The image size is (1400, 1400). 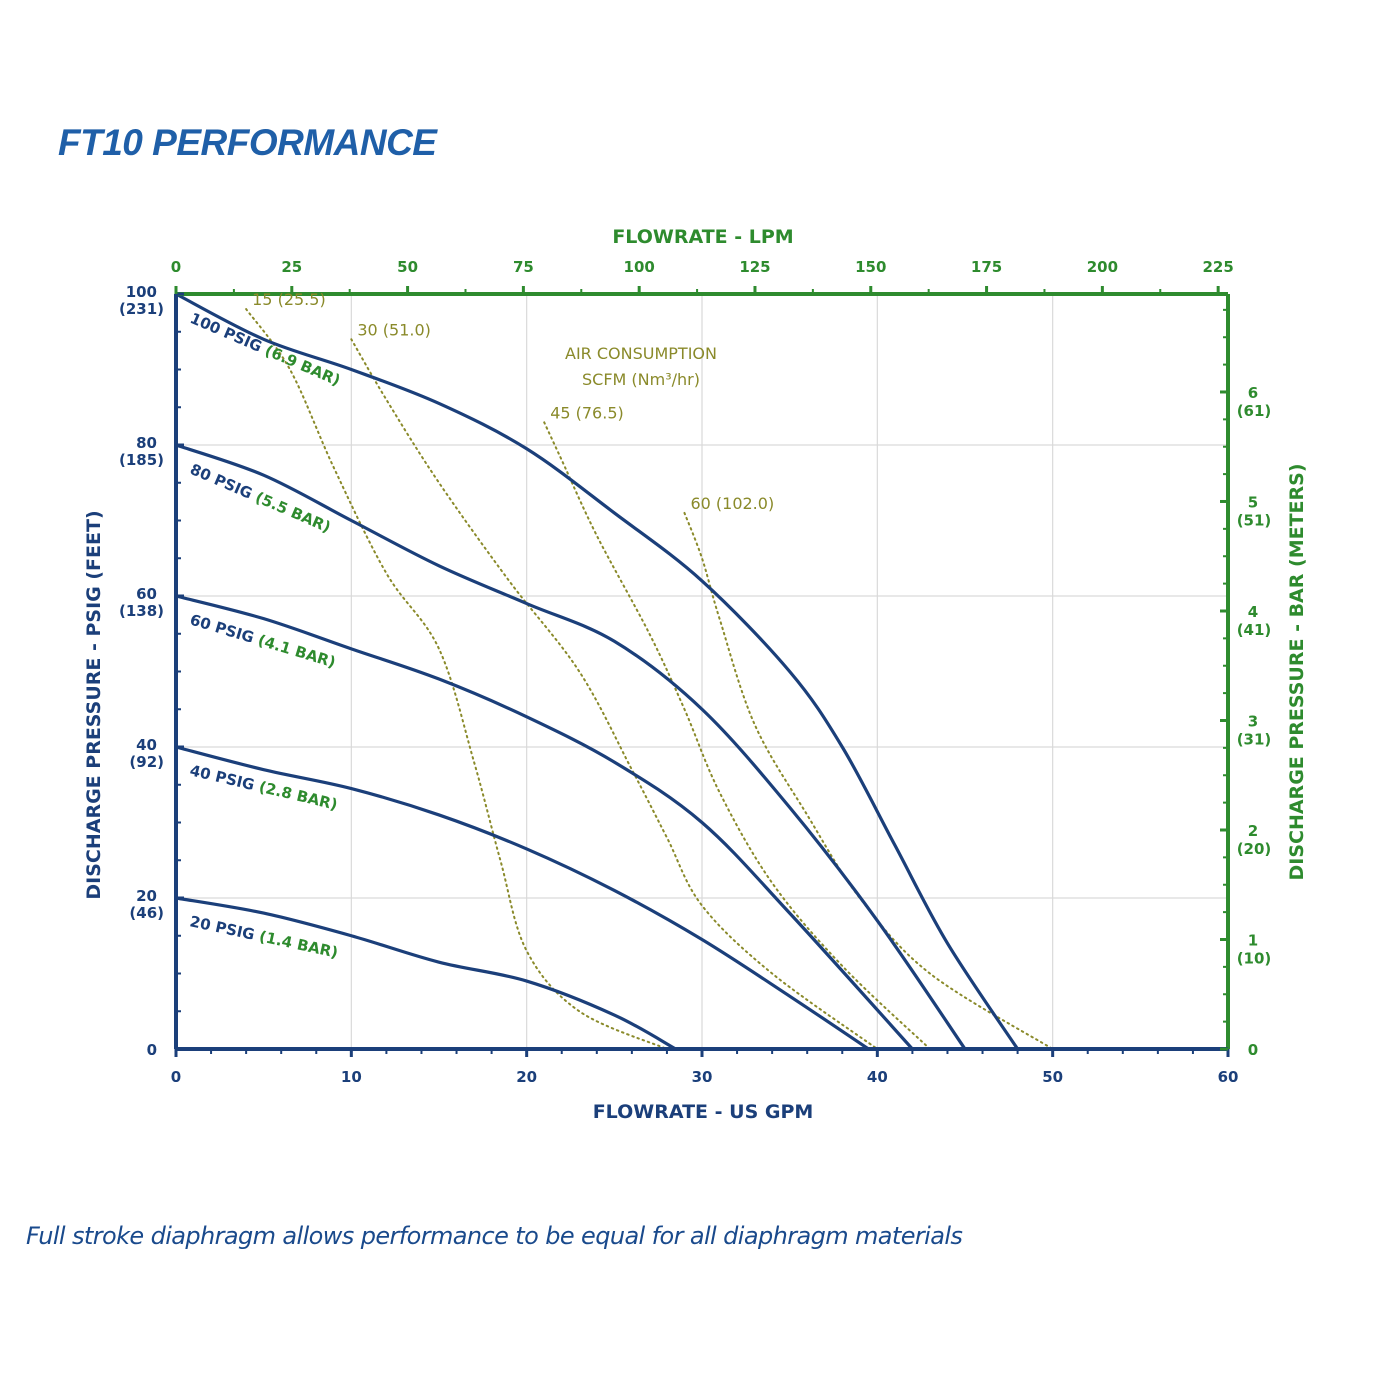 I want to click on curve-label-psig: 20 PSIG, so click(x=224, y=928).